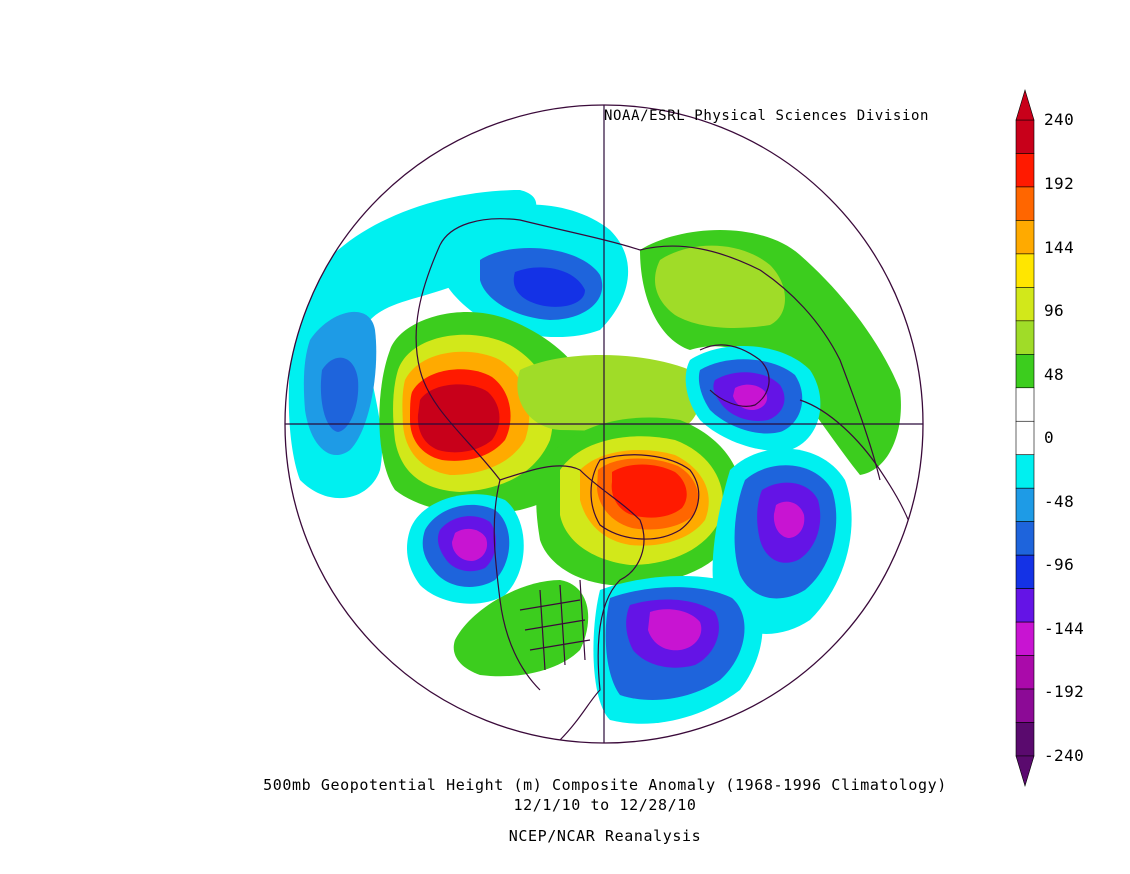 This screenshot has height=874, width=1130. Describe the element at coordinates (1059, 119) in the screenshot. I see `colorbar-tick: 240` at that location.